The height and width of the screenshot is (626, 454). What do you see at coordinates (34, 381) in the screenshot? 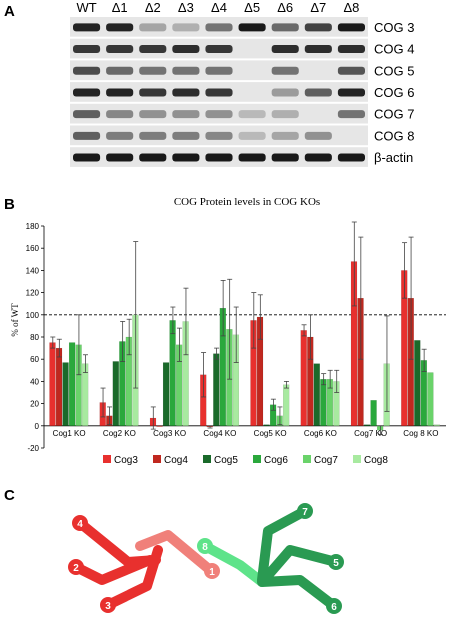
I see `y-tick-label: 40` at bounding box center [34, 381].